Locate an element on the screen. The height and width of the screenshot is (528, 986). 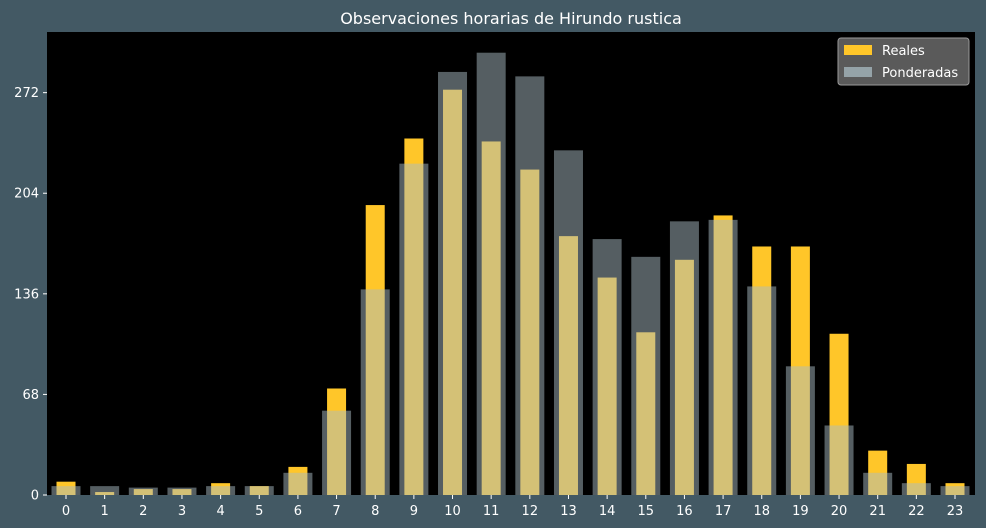
x-tick-label: 6 is located at coordinates (298, 511).